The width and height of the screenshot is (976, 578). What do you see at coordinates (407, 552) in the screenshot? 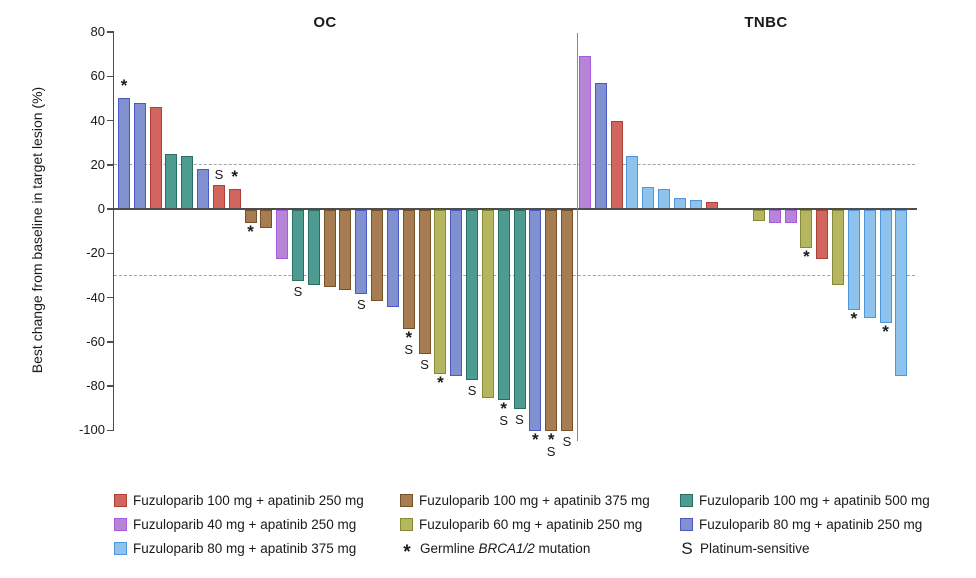
I see `asterisk-symbol: *` at bounding box center [407, 552].